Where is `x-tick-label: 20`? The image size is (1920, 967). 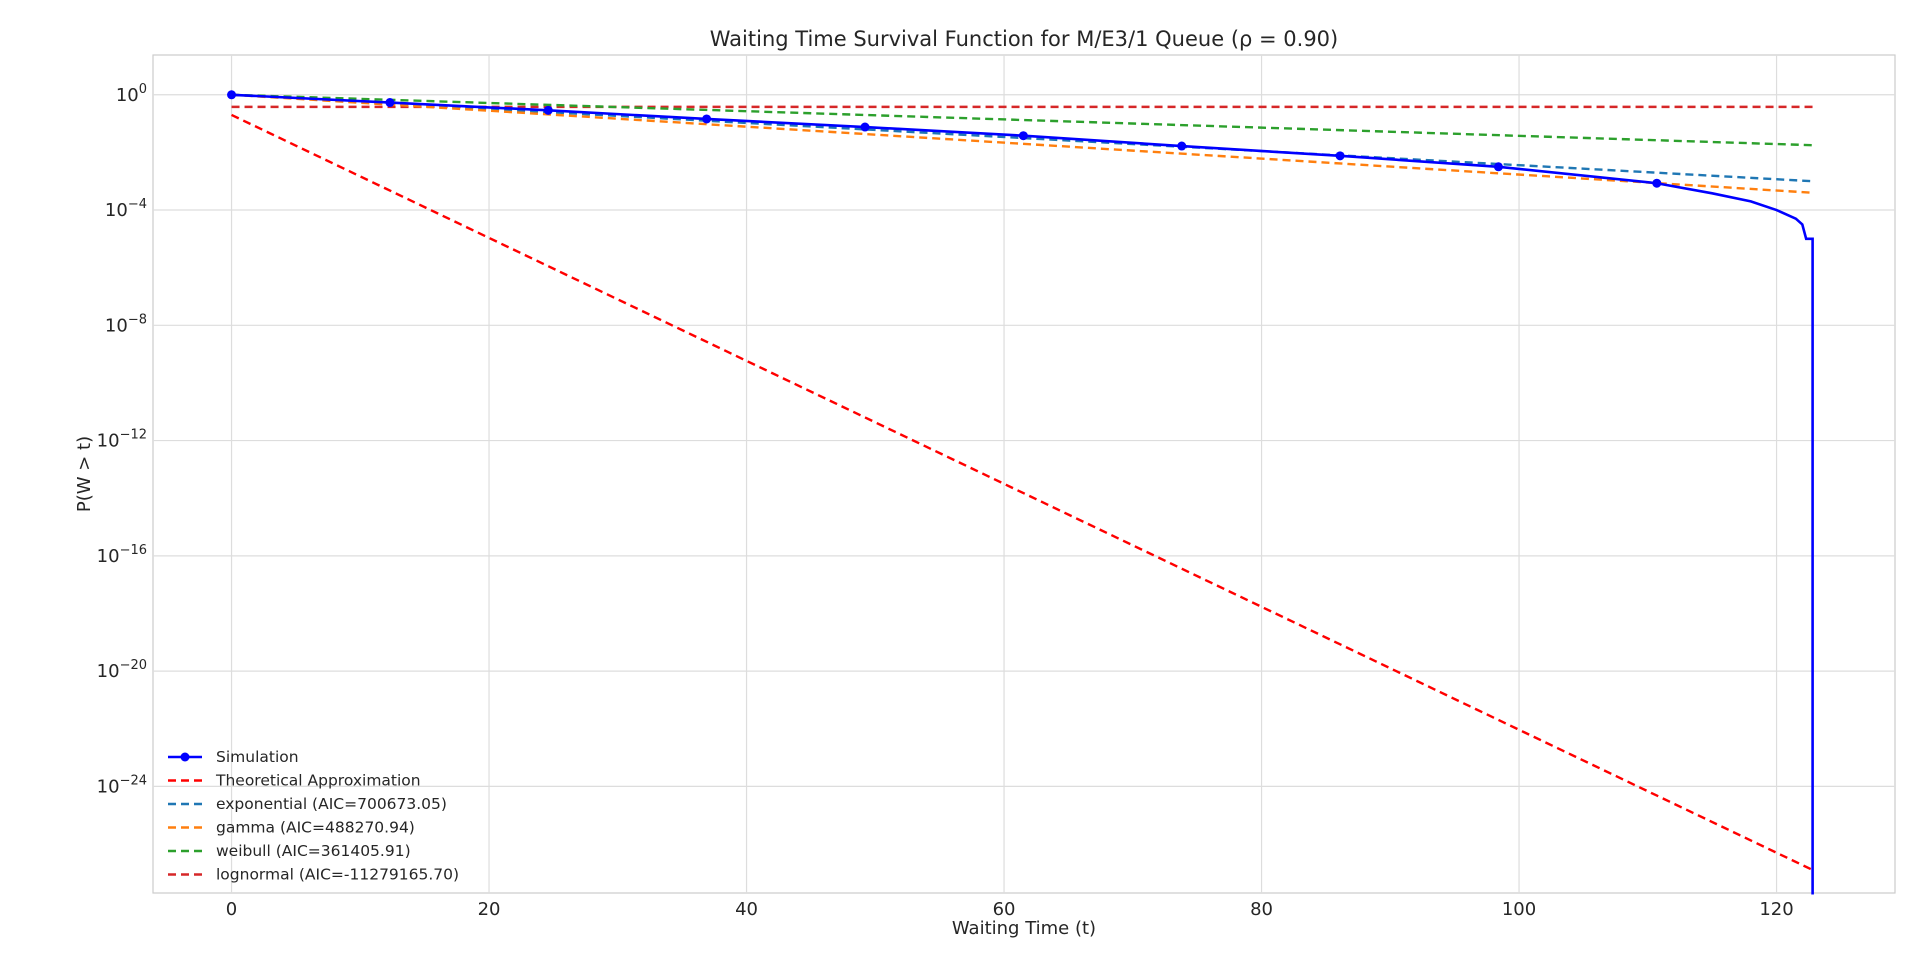 x-tick-label: 20 is located at coordinates (489, 909).